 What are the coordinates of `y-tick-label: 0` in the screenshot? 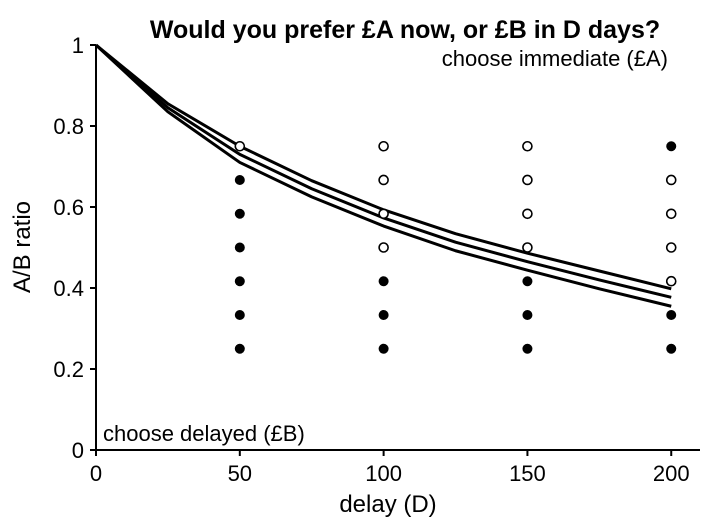 It's located at (78, 450).